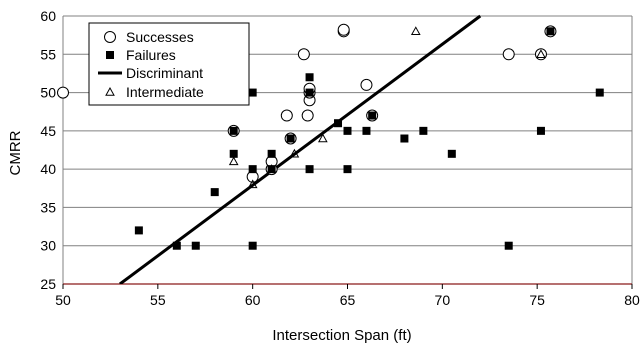 Image resolution: width=642 pixels, height=350 pixels. Describe the element at coordinates (151, 55) in the screenshot. I see `legend-label-failures: Failures` at that location.